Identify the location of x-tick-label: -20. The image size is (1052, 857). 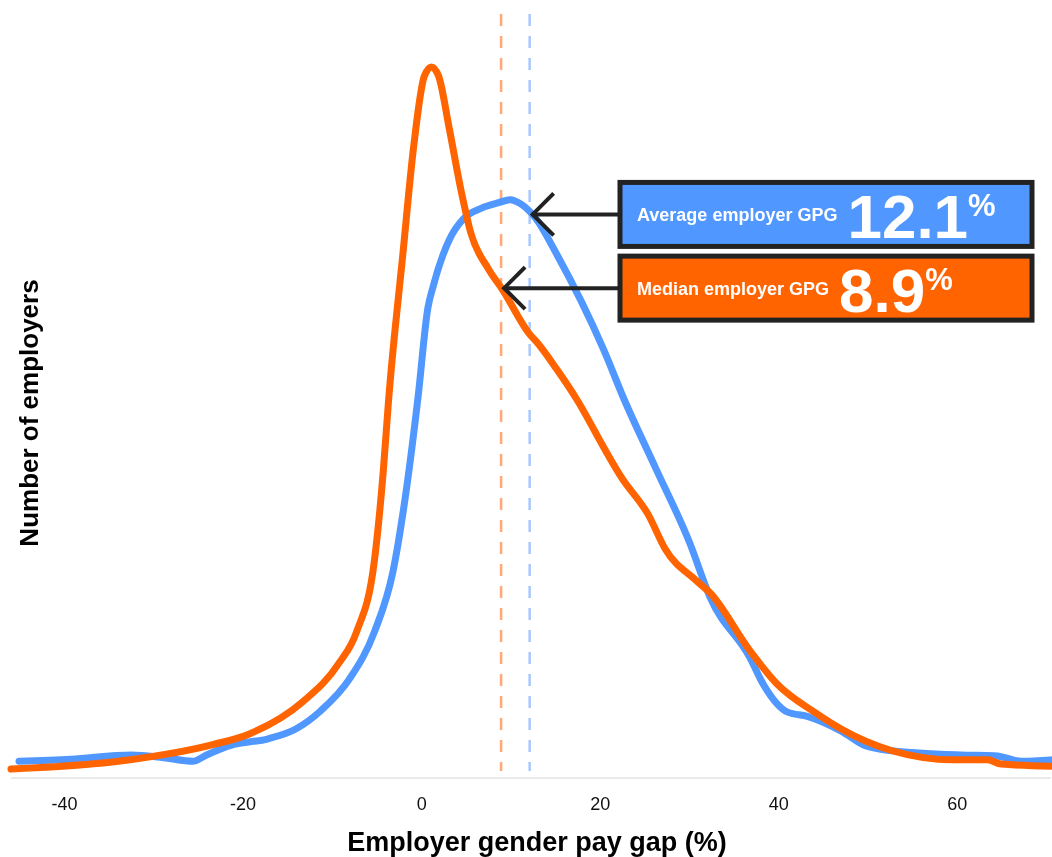
(243, 804).